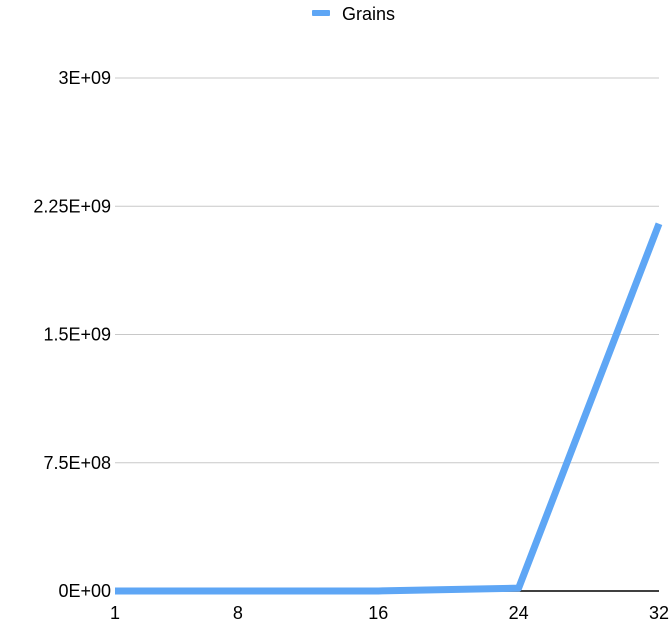 The image size is (672, 630). Describe the element at coordinates (84, 78) in the screenshot. I see `y-tick-label: 3E+09` at that location.